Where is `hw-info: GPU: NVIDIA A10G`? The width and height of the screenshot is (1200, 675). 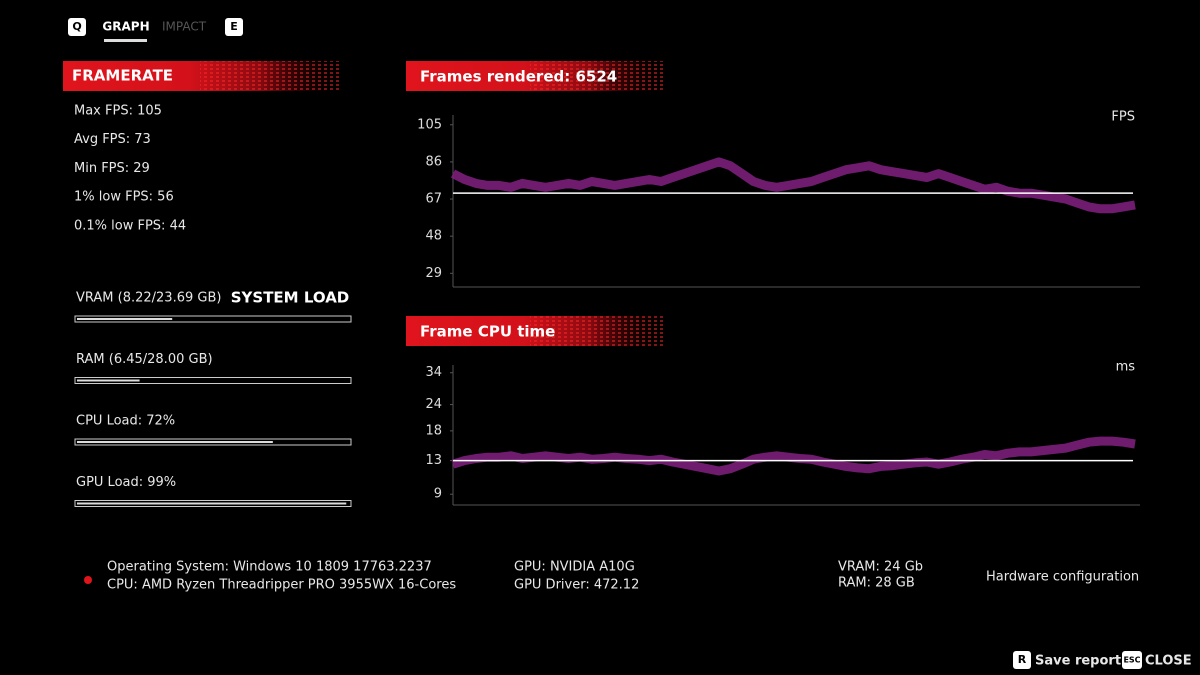
hw-info: GPU: NVIDIA A10G is located at coordinates (574, 567).